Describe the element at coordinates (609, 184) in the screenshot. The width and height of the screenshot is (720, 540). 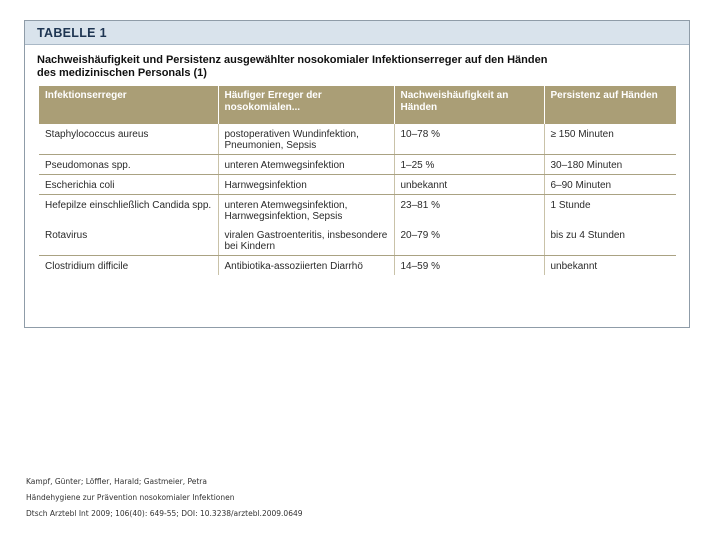
I see `cell-persistence: 6–90 Minuten` at that location.